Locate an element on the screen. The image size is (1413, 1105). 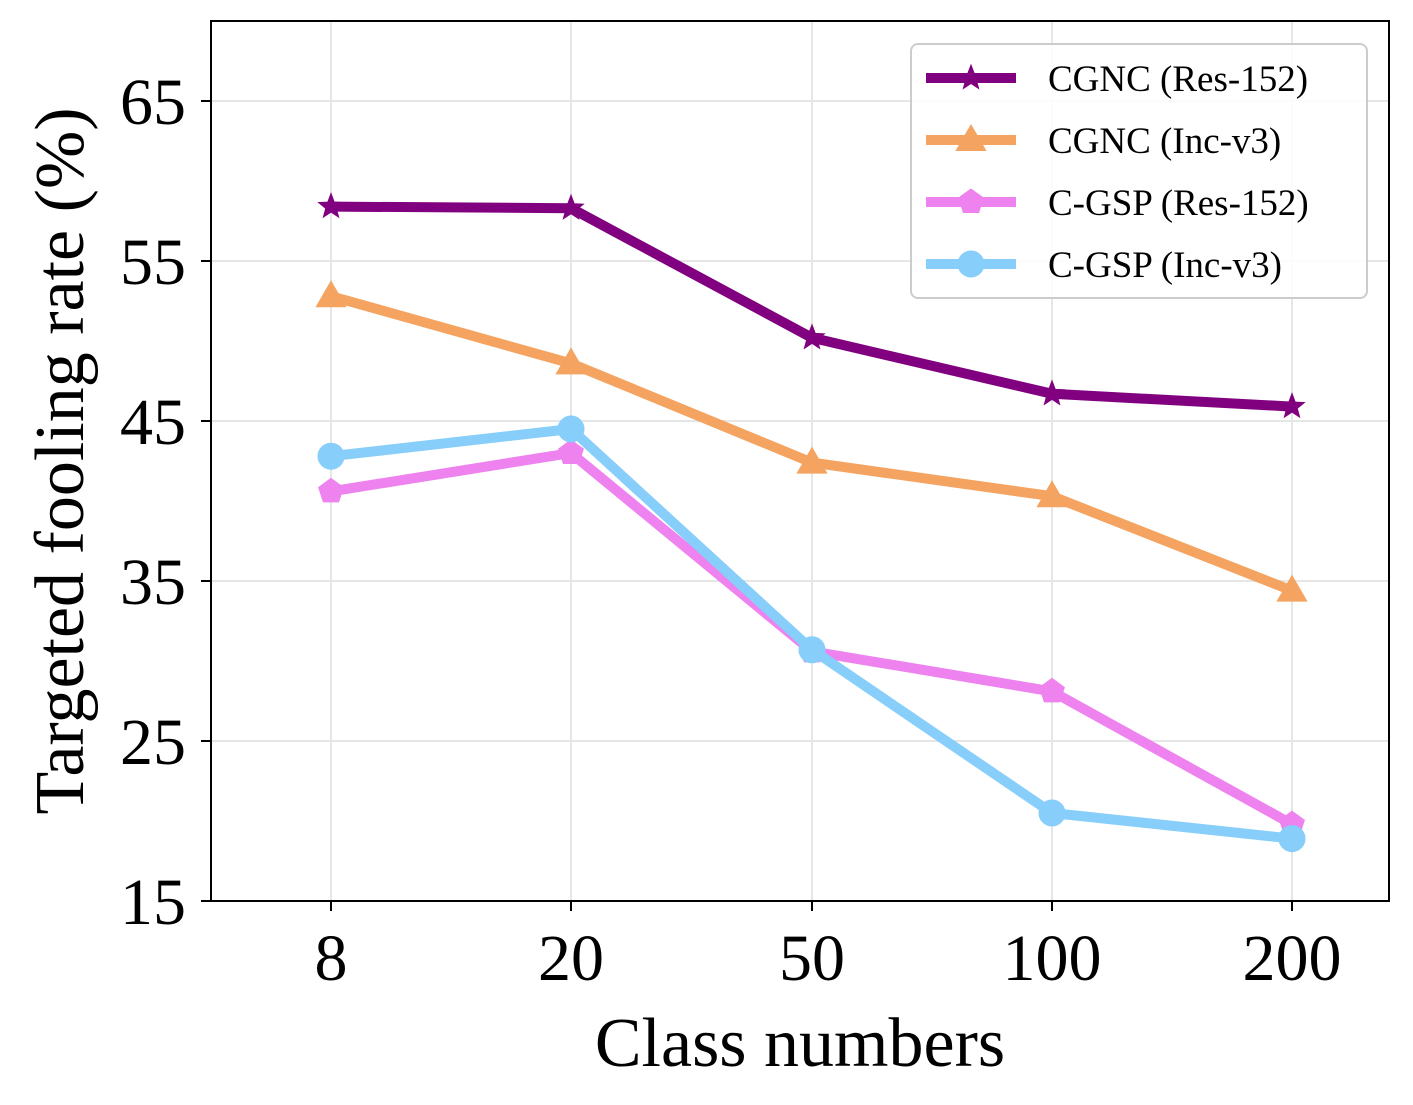
y-tick-label: 65 is located at coordinates (153, 102).